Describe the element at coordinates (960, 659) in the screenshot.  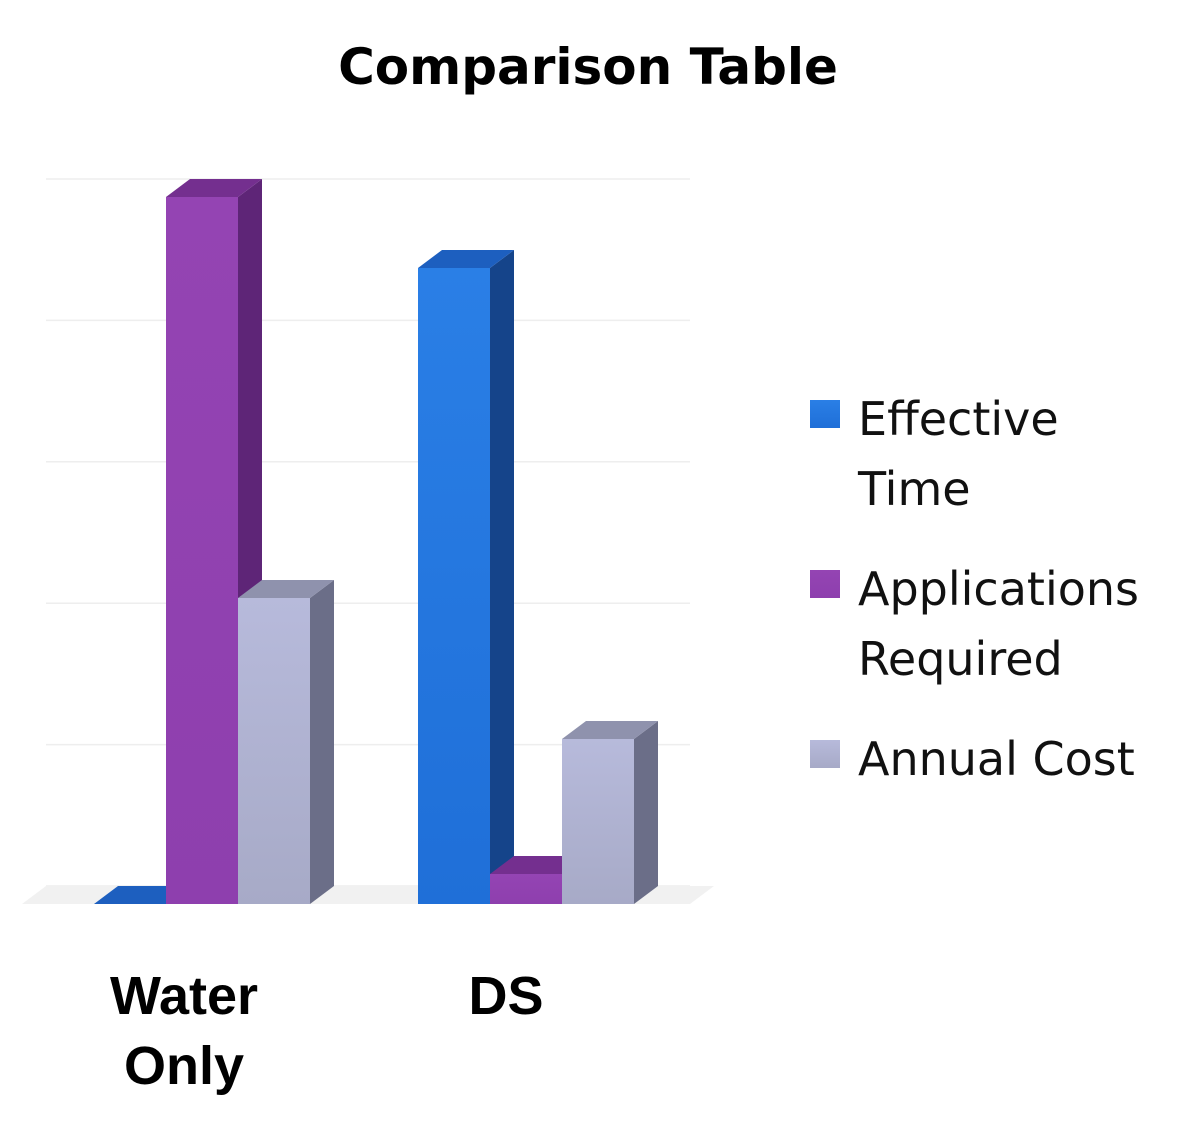
I see `legend-label: Required` at that location.